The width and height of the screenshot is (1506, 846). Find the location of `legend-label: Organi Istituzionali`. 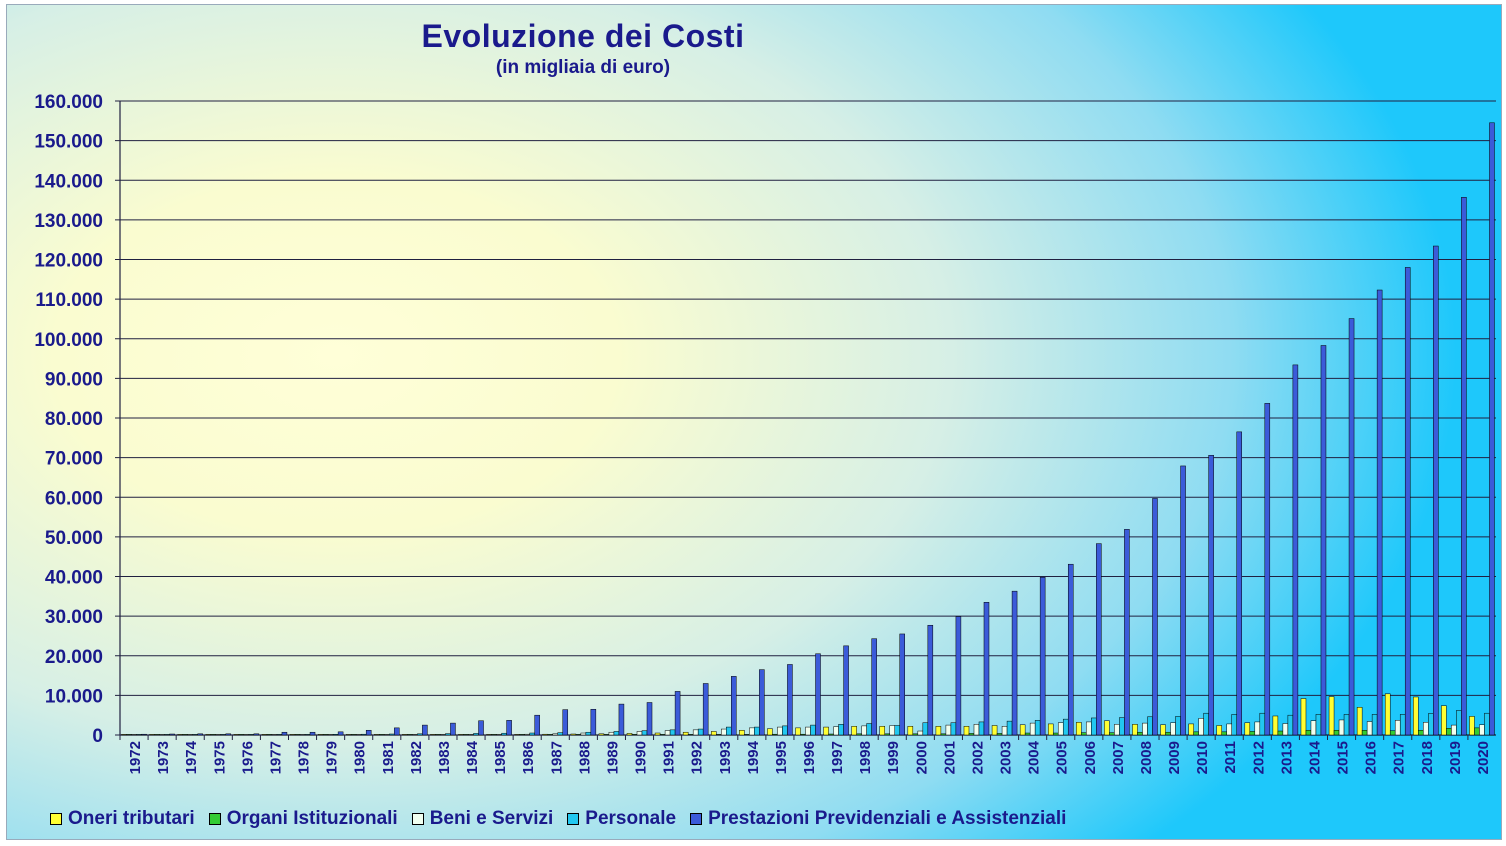

legend-label: Organi Istituzionali is located at coordinates (312, 818).